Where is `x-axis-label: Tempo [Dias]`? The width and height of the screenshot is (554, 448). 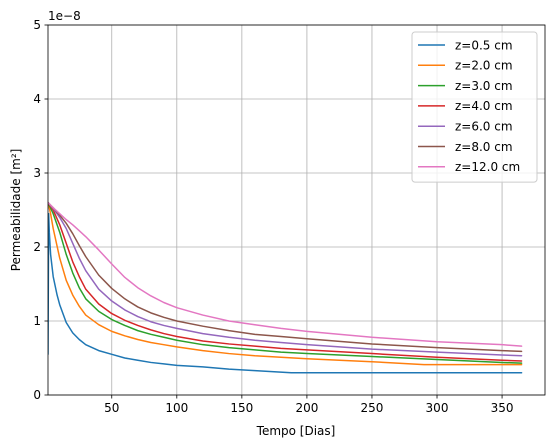
x-axis-label: Tempo [Dias] is located at coordinates (296, 431).